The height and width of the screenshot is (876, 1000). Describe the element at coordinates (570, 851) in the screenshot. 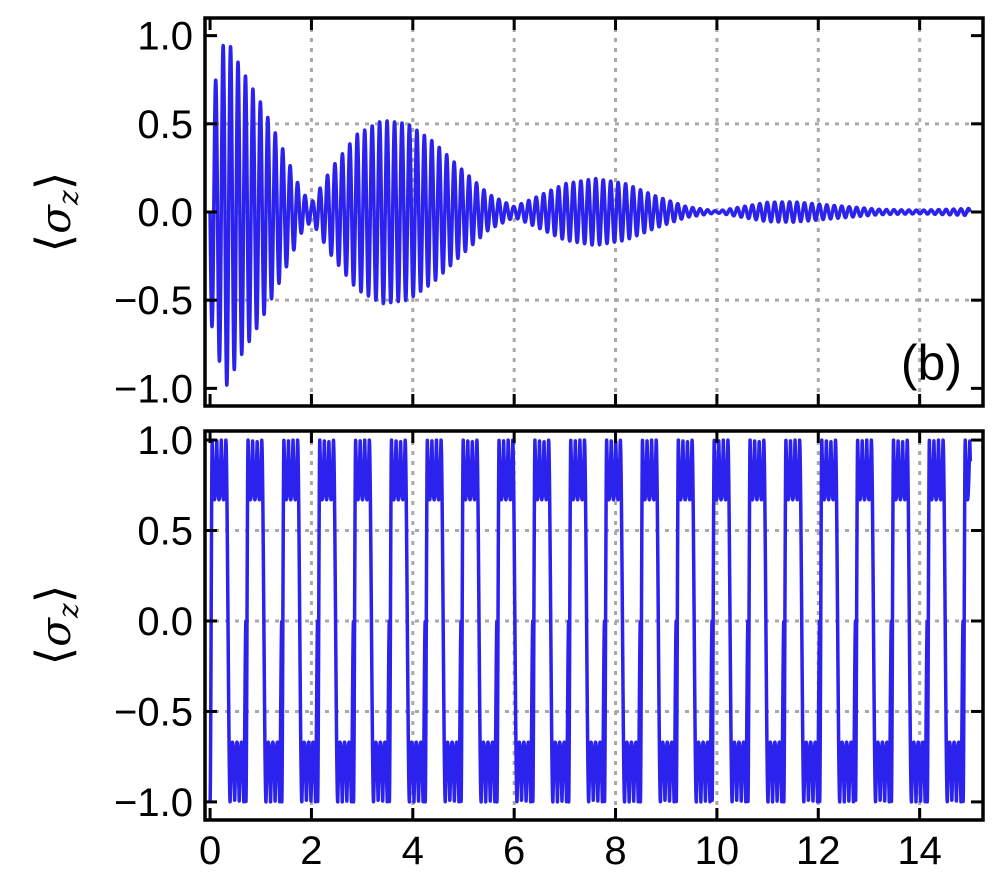

I see `bottom-x-tick-labels: 0 2 4 6 8 10 12 14` at that location.